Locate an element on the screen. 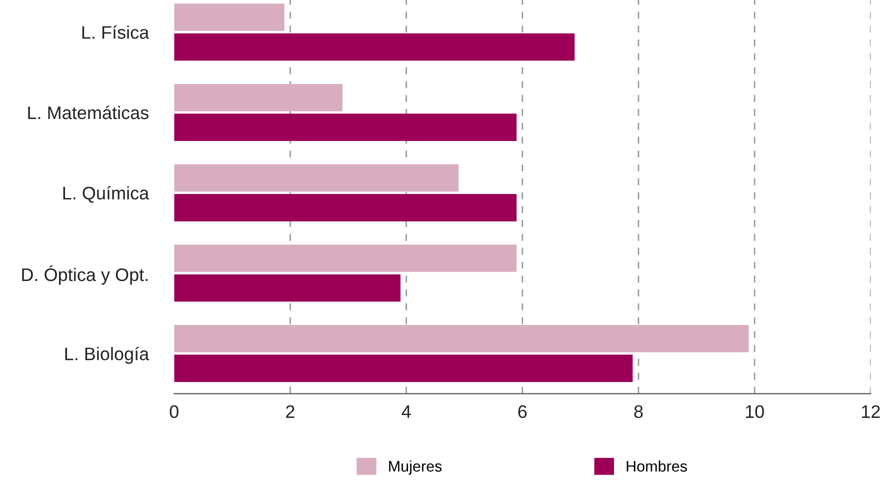 The width and height of the screenshot is (893, 489). y-tick-label: L. Matemáticas is located at coordinates (88, 113).